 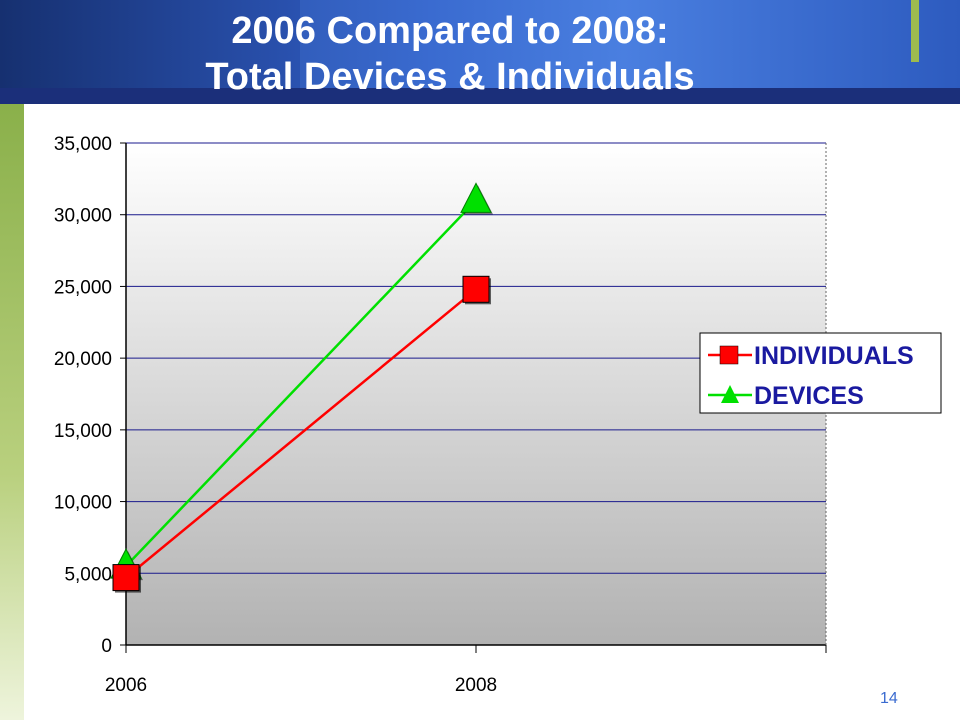 I want to click on y-tick-label: 0, so click(x=106, y=646).